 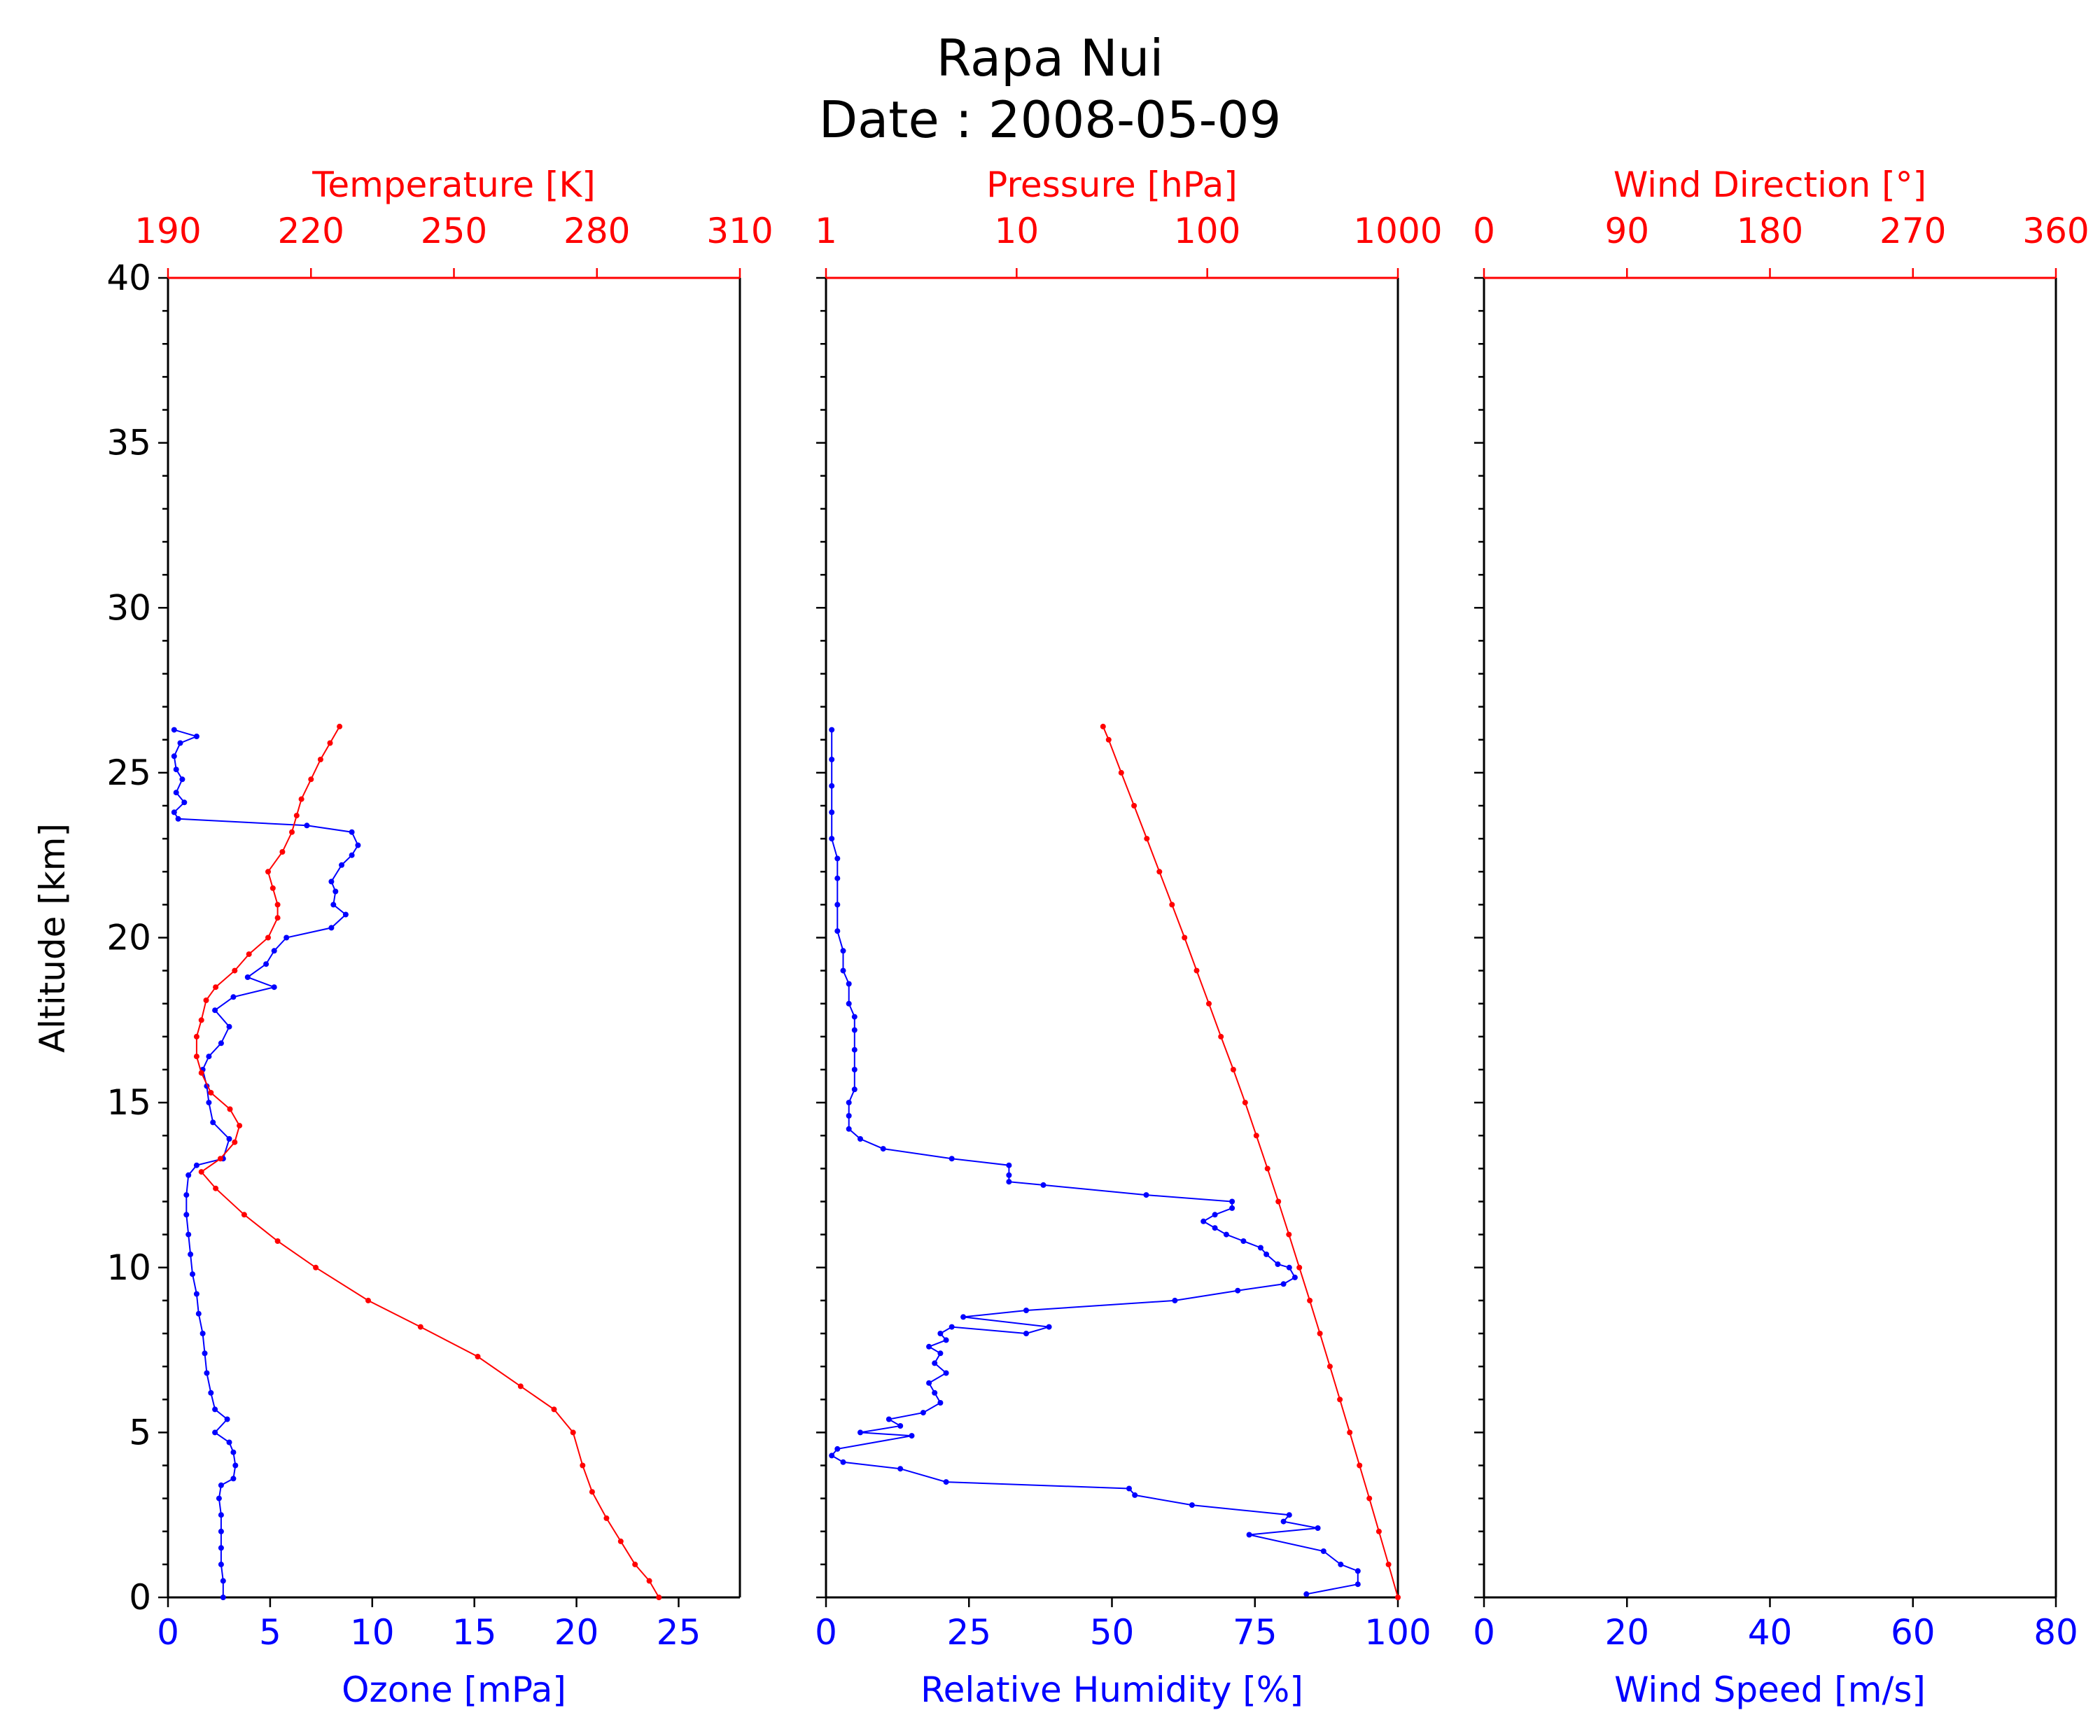 What do you see at coordinates (1484, 231) in the screenshot?
I see `x-top-tick-label: 0` at bounding box center [1484, 231].